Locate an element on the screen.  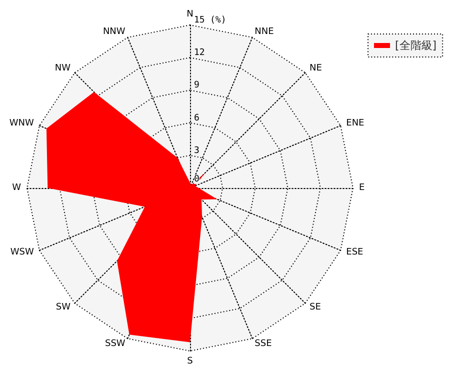
legend-label: [全階級] is located at coordinates (416, 45).